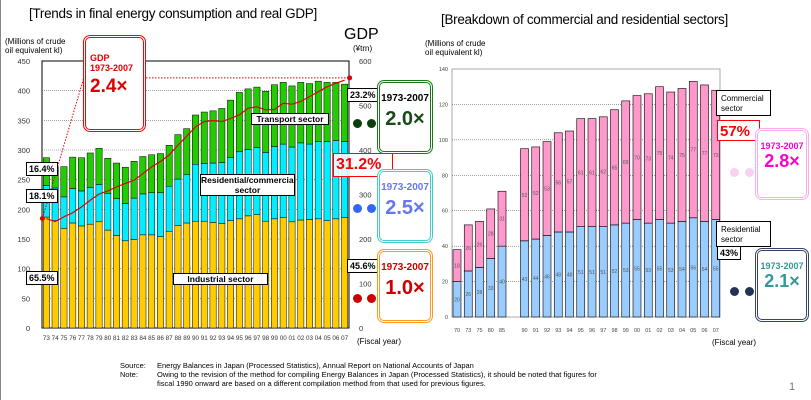 This screenshot has width=811, height=400. What do you see at coordinates (117, 338) in the screenshot?
I see `left-x-tick-label: 81` at bounding box center [117, 338].